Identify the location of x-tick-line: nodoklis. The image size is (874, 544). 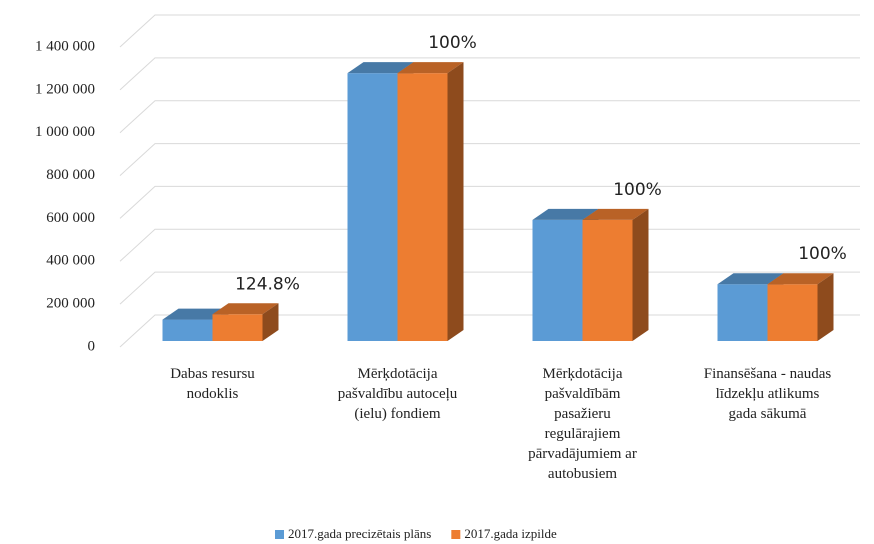
(213, 394).